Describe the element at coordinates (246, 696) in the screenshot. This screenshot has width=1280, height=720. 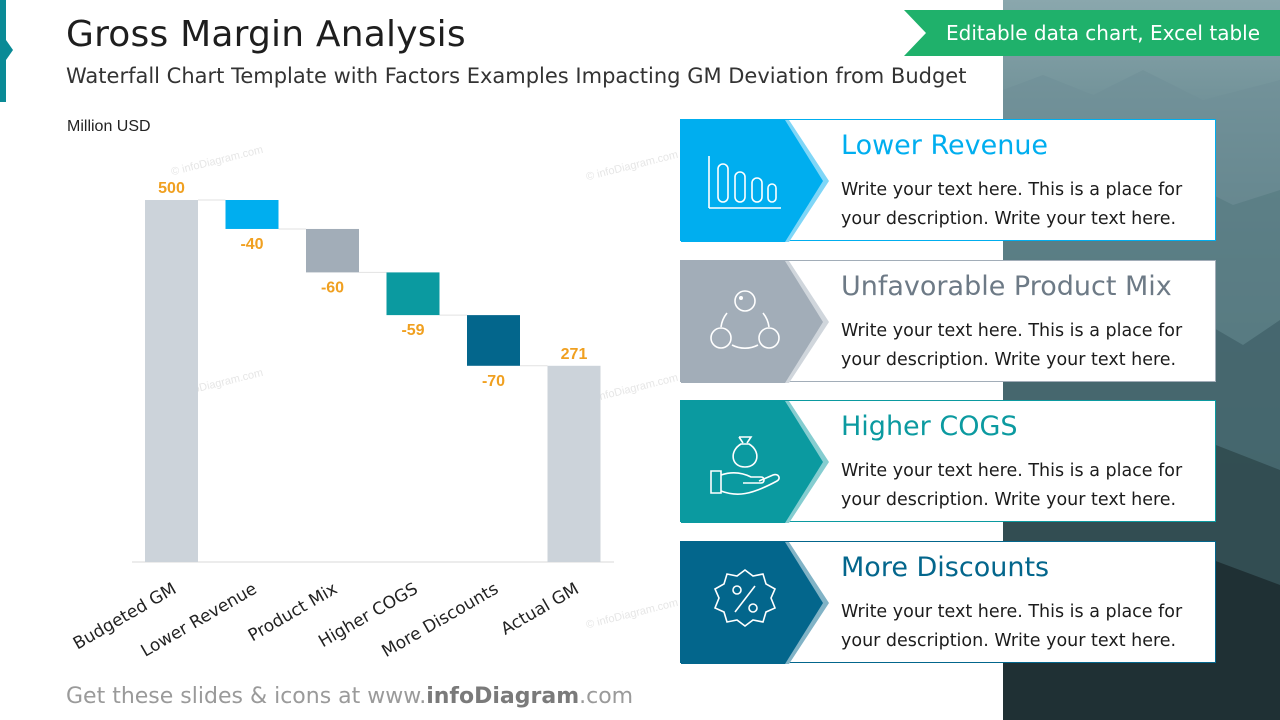
I see `footer-prefix: Get these slides & icons at www.` at that location.